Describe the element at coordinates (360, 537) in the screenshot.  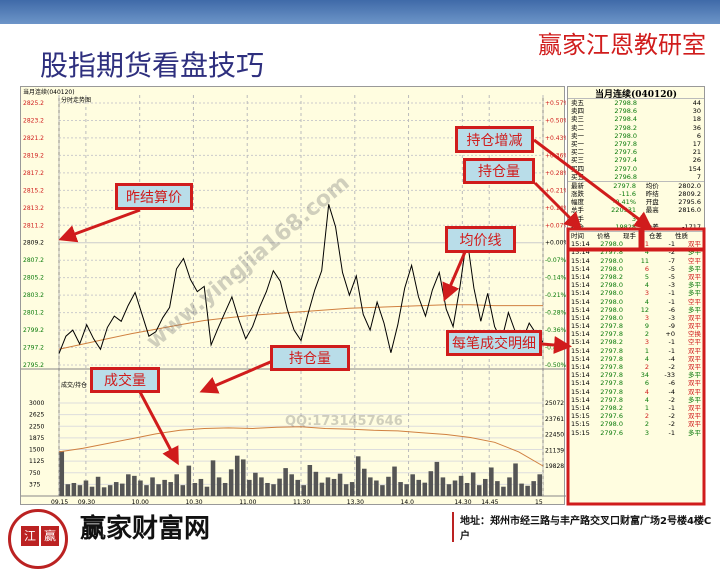
I see `footer: 江 赢 赢家财富网 地址：郑州市经三路与丰产路交叉口财富广场2号楼4楼C户` at that location.